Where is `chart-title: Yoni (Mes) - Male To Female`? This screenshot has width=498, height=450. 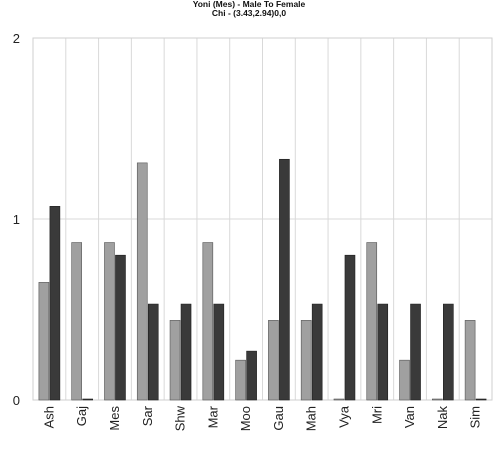
chart-title: Yoni (Mes) - Male To Female is located at coordinates (249, 4).